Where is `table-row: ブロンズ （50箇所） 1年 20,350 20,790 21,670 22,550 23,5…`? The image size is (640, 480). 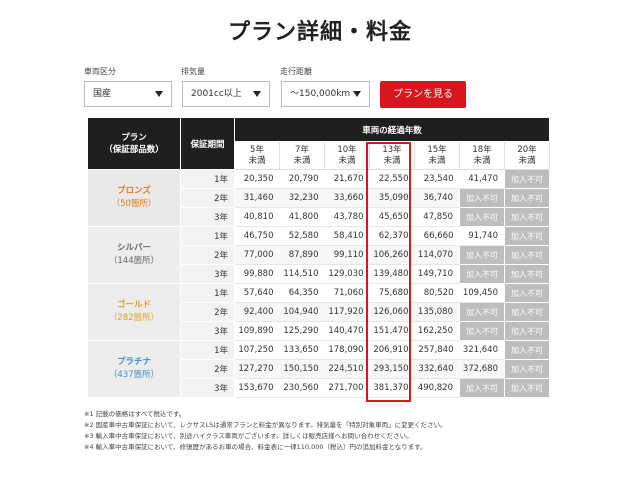
table-row: ブロンズ （50箇所） 1年 20,350 20,790 21,670 22,550 23,5… is located at coordinates (318, 198).